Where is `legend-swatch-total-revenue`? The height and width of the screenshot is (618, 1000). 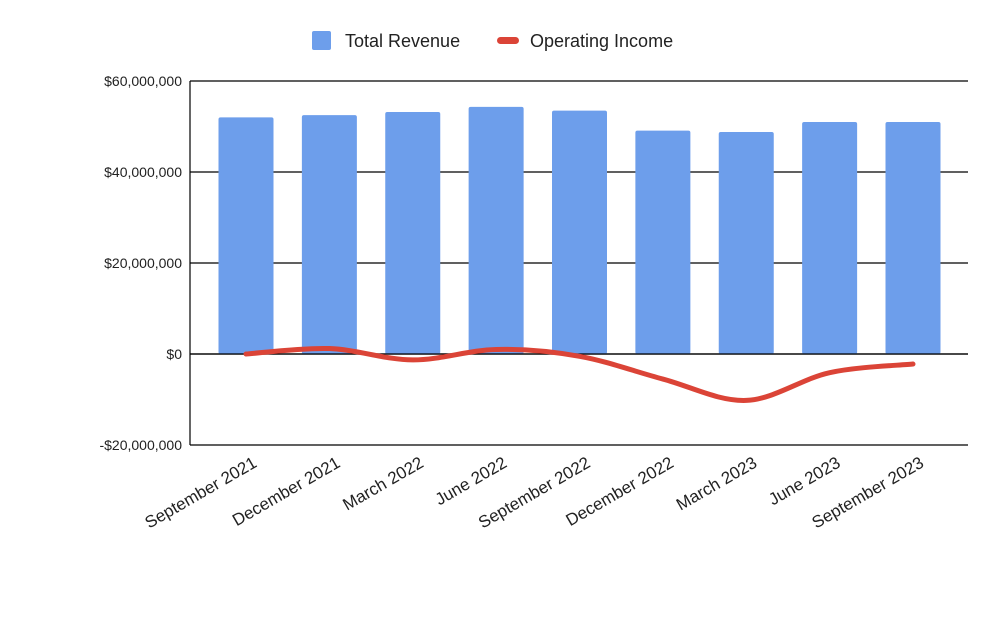
legend-swatch-total-revenue is located at coordinates (321, 40).